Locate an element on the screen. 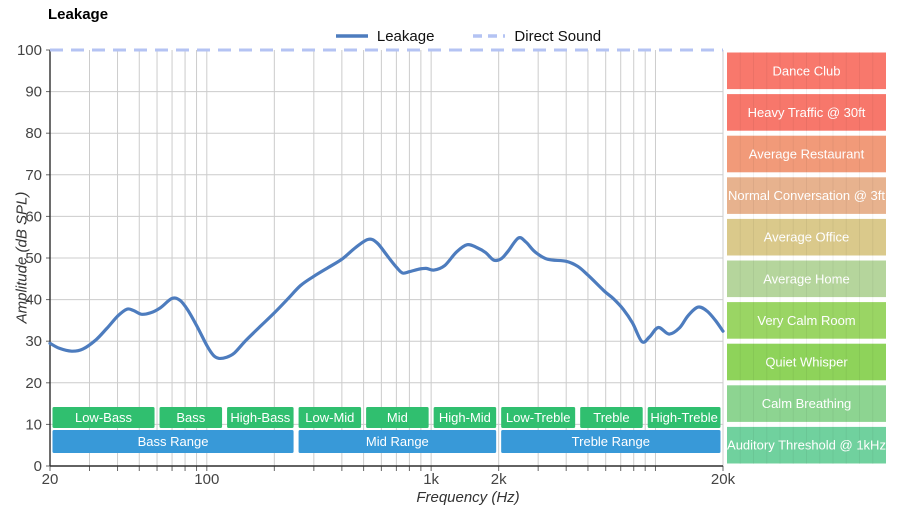 This screenshot has width=900, height=520. loudness-band-average-office is located at coordinates (806, 237).